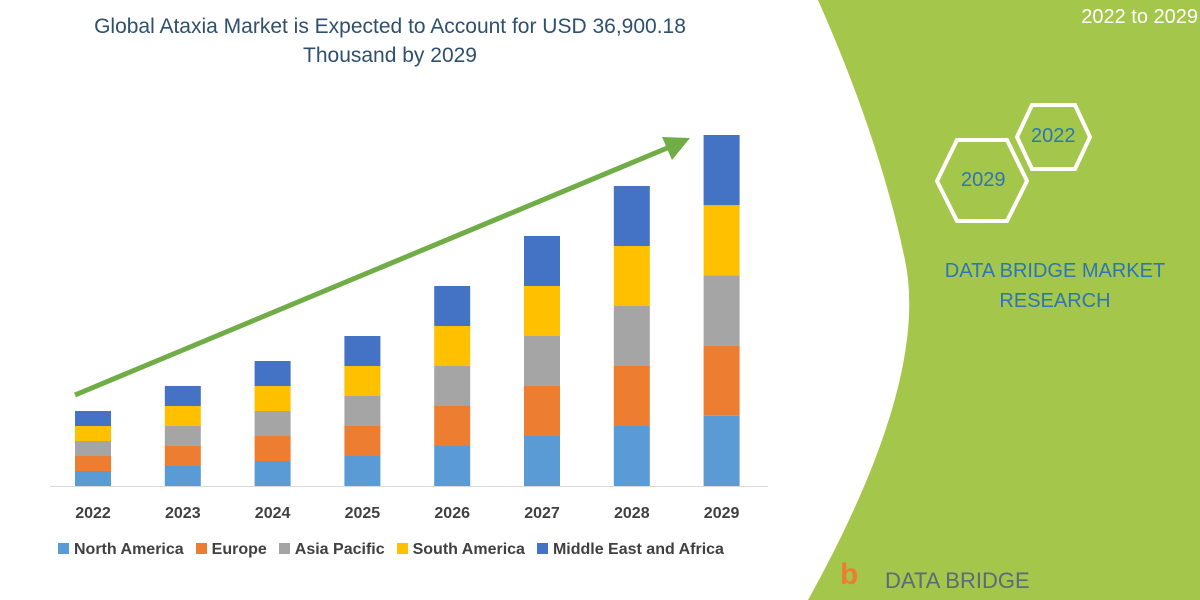 The width and height of the screenshot is (1200, 600). Describe the element at coordinates (849, 574) in the screenshot. I see `logo-icon: b` at that location.